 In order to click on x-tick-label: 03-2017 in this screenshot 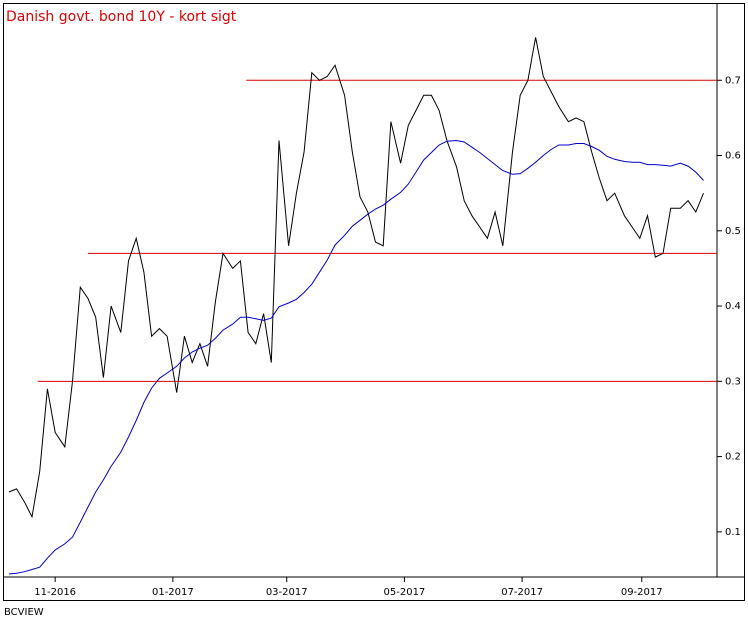, I will do `click(287, 592)`.